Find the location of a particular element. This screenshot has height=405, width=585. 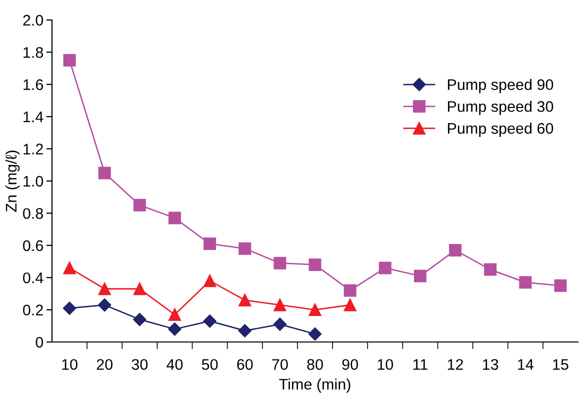

x-tick-label: 20 is located at coordinates (104, 364).